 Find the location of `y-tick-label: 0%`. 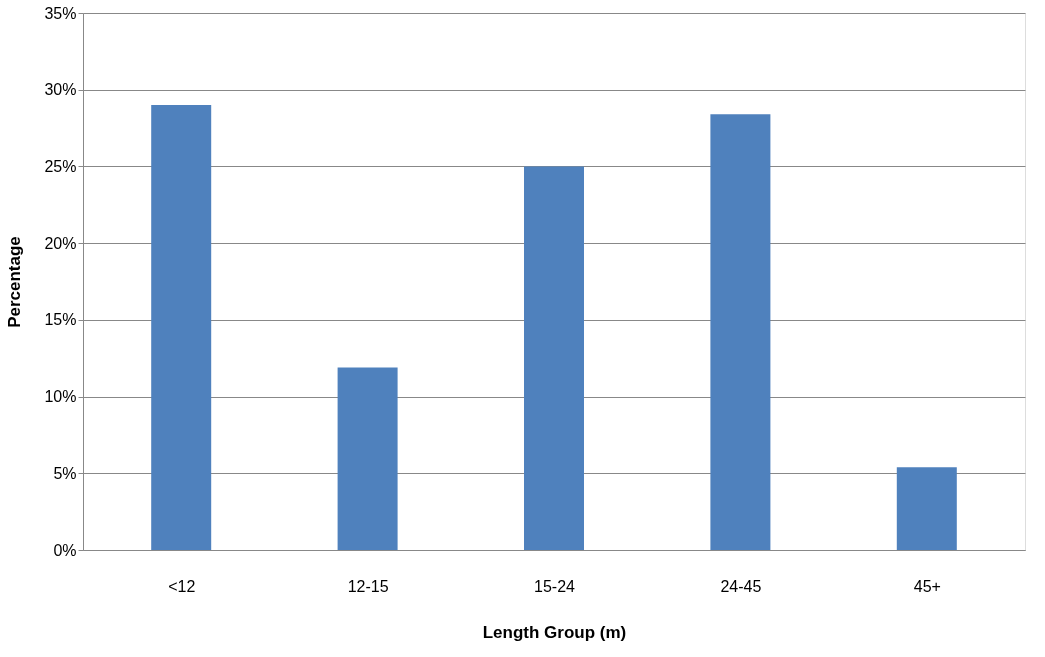

y-tick-label: 0% is located at coordinates (65, 550).